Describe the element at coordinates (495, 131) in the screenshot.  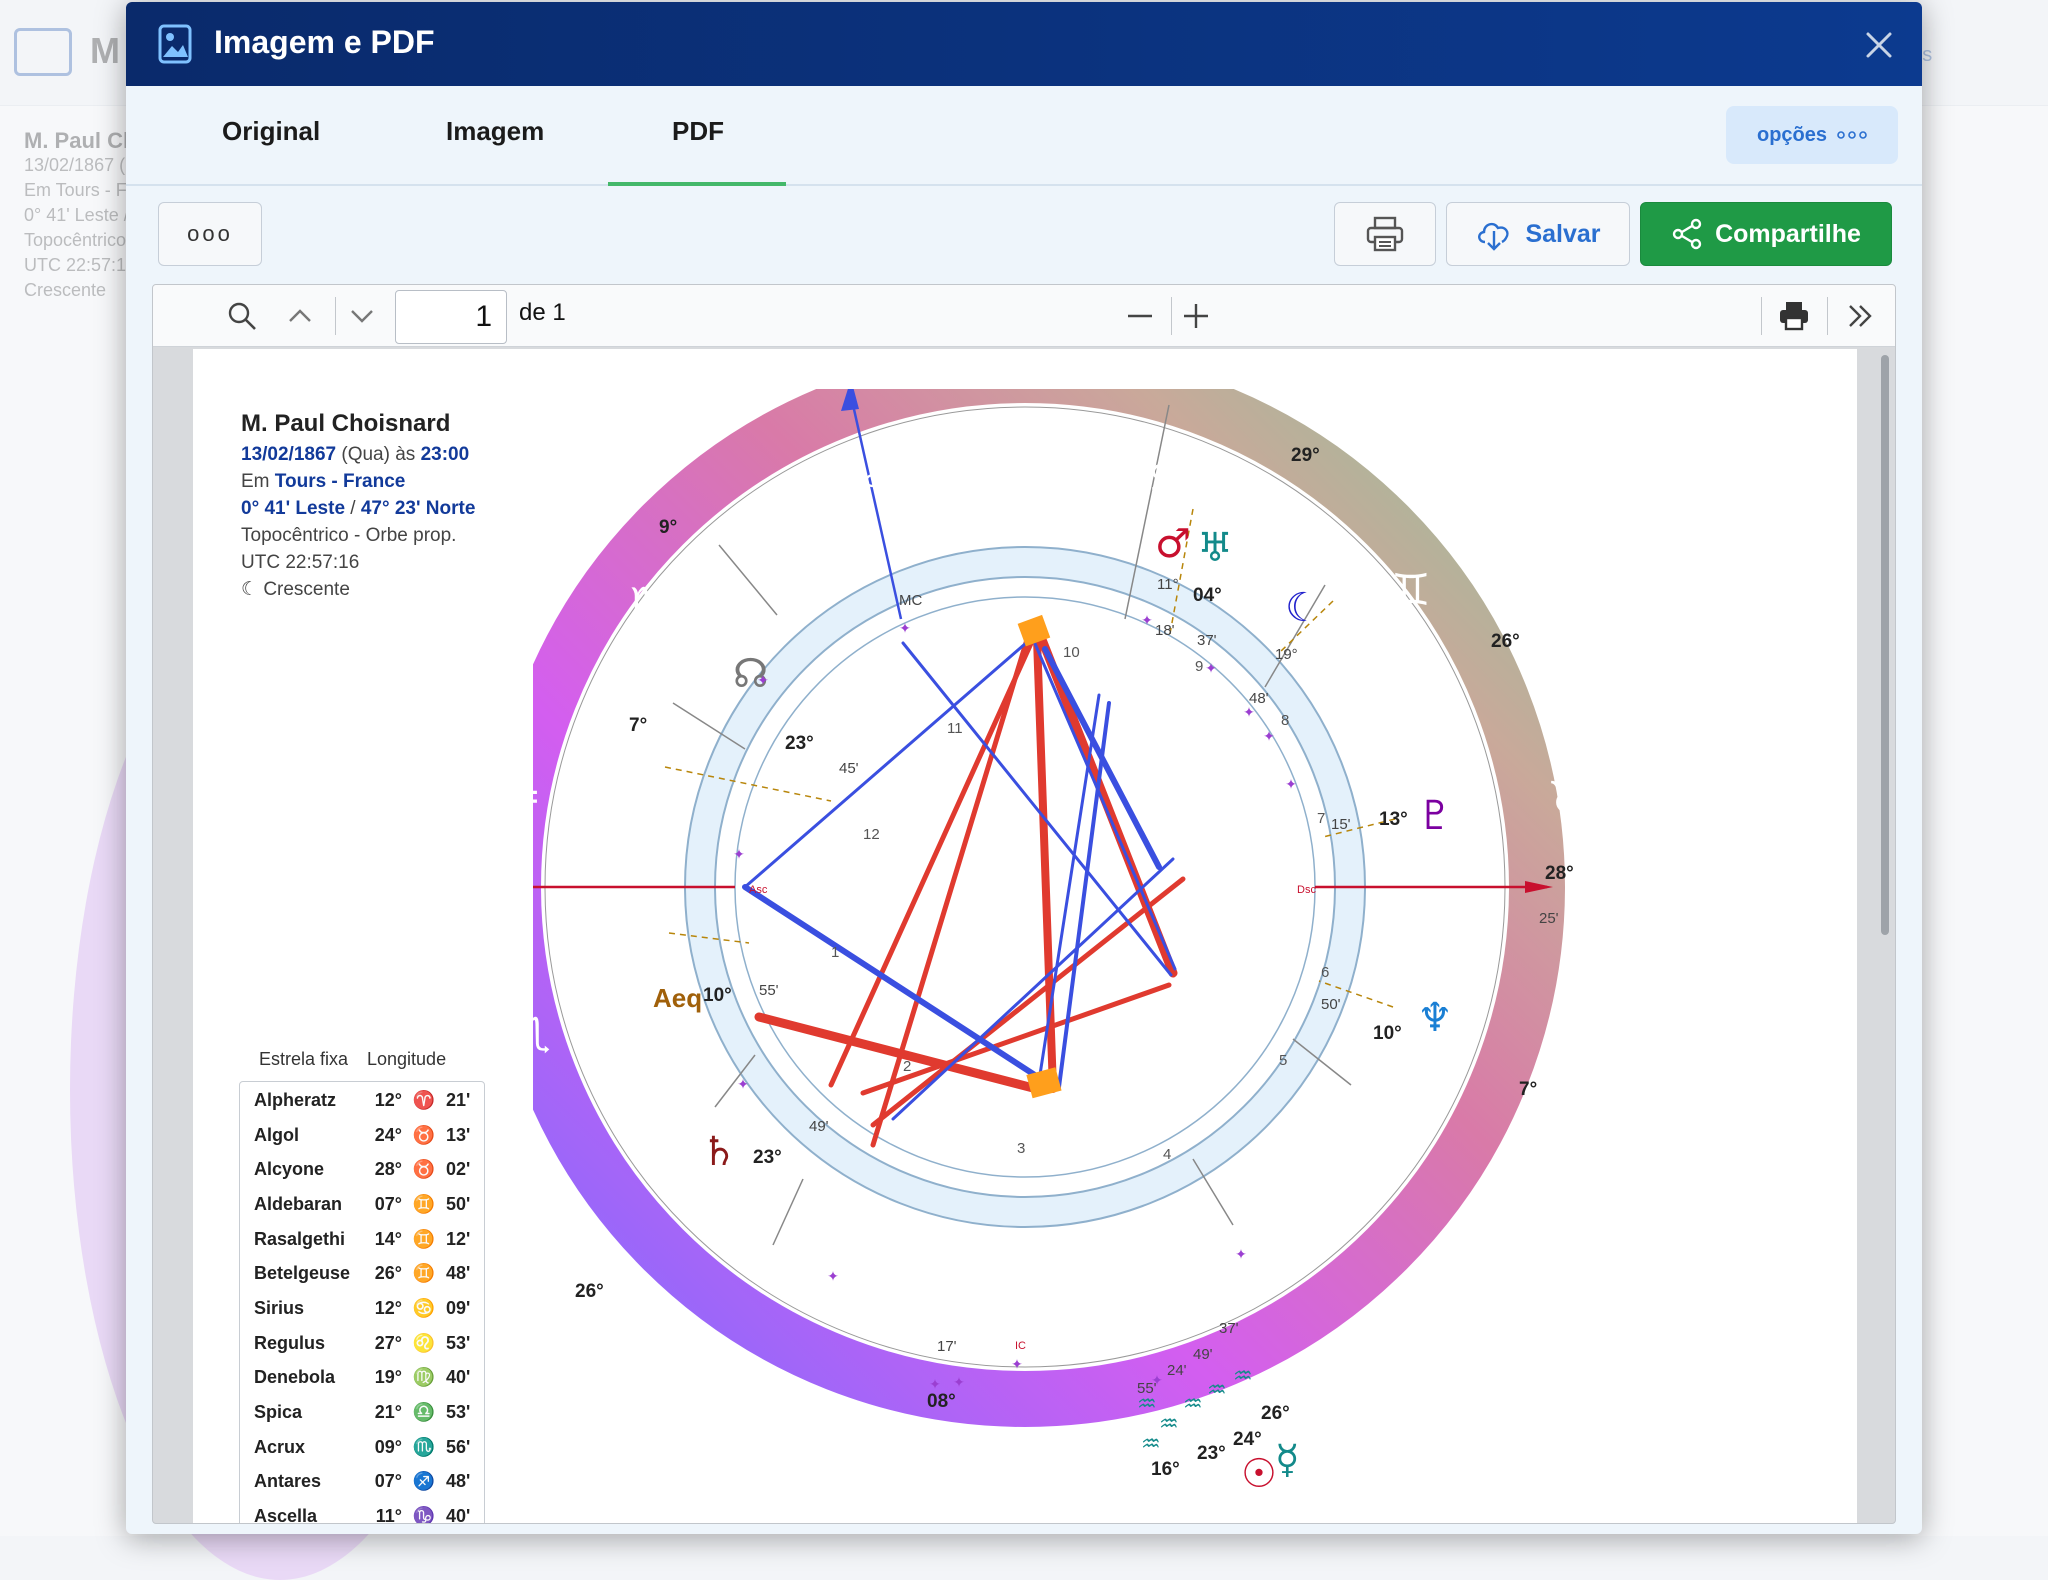
I see `tab-imagem: Imagem` at that location.